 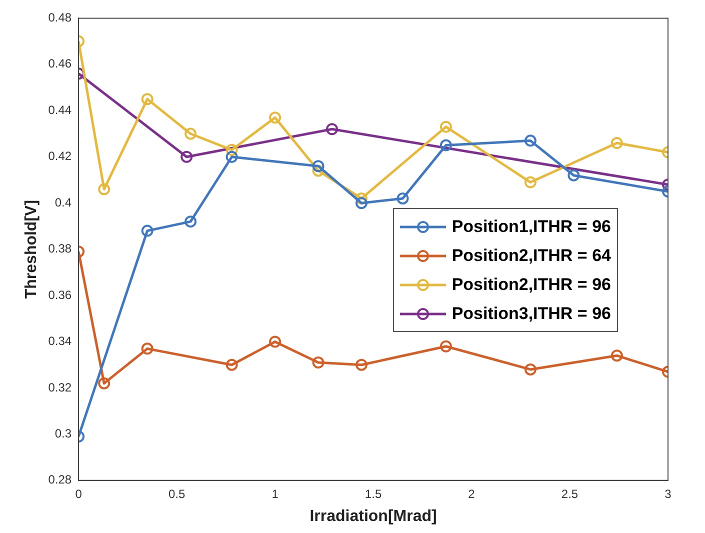 What do you see at coordinates (31, 249) in the screenshot?
I see `y-axis-title: Threshold[V]` at bounding box center [31, 249].